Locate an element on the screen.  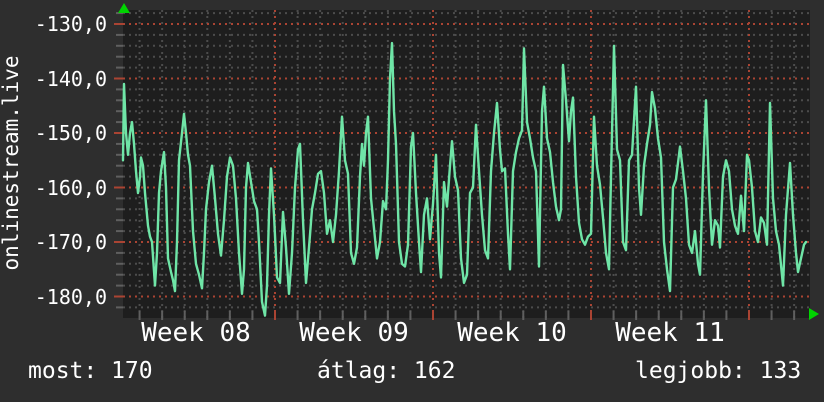
x-axis-week-label: Week 11 is located at coordinates (670, 333).